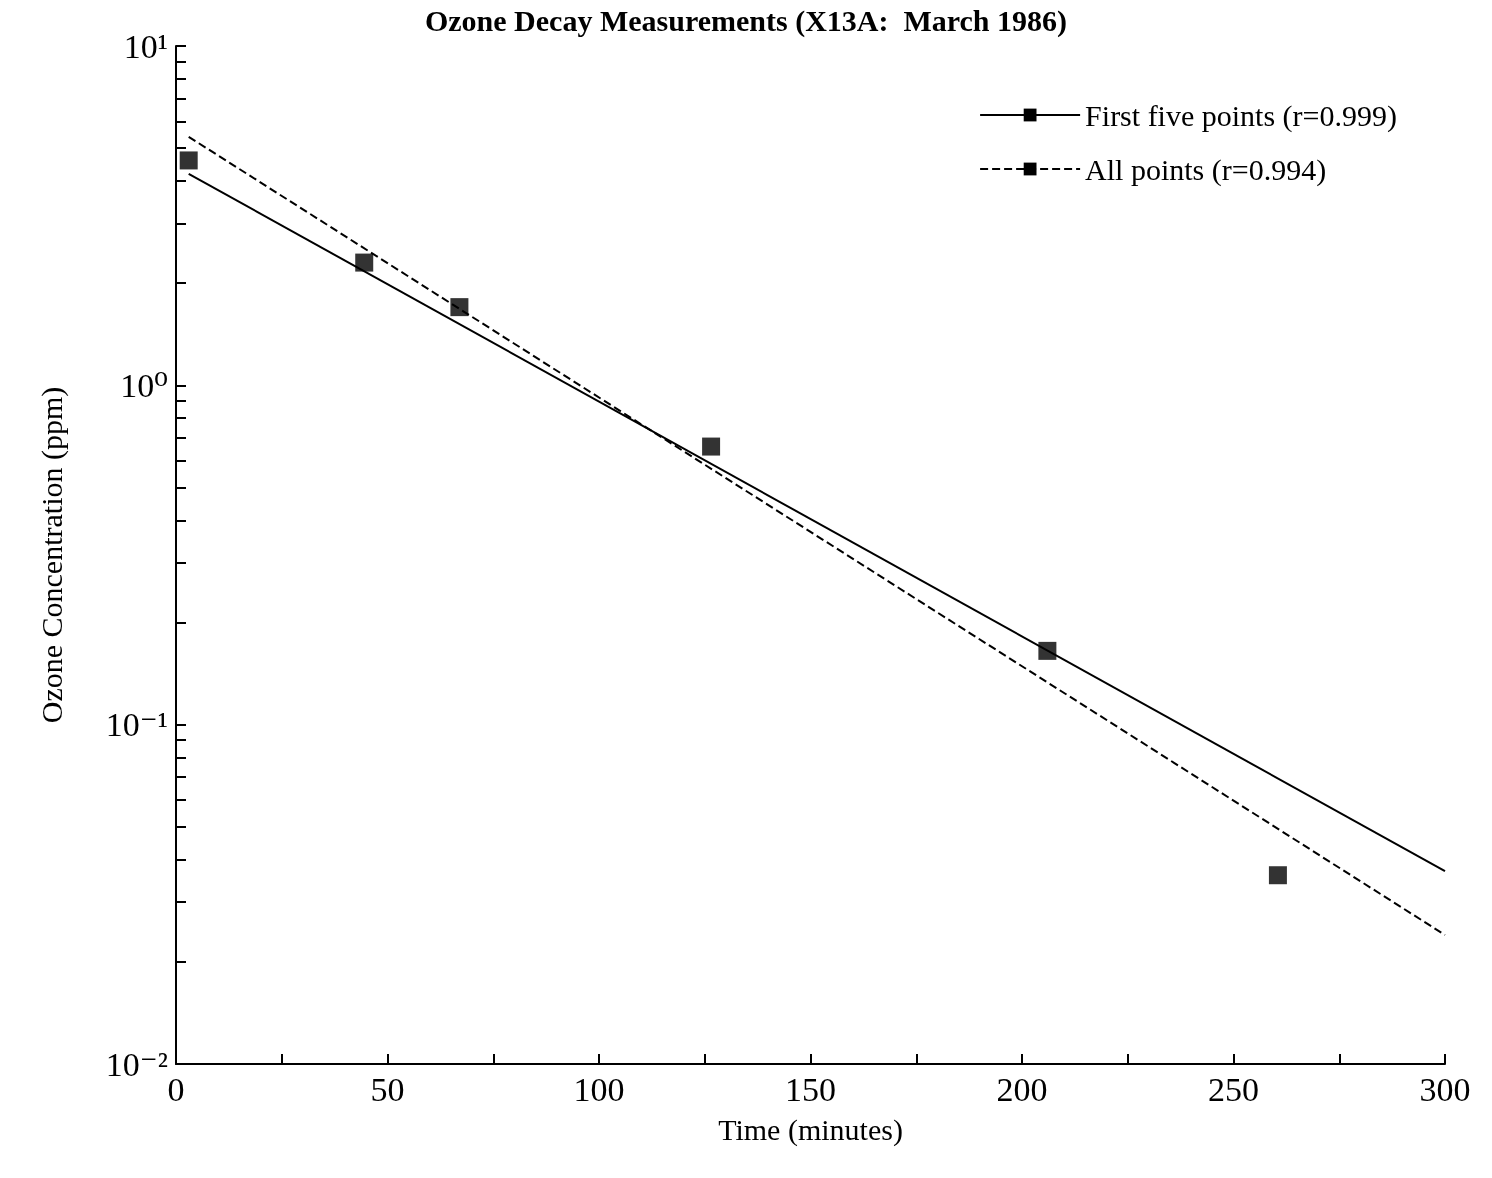 This screenshot has height=1178, width=1492. I want to click on y-tick-label: 10⁰, so click(144, 385).